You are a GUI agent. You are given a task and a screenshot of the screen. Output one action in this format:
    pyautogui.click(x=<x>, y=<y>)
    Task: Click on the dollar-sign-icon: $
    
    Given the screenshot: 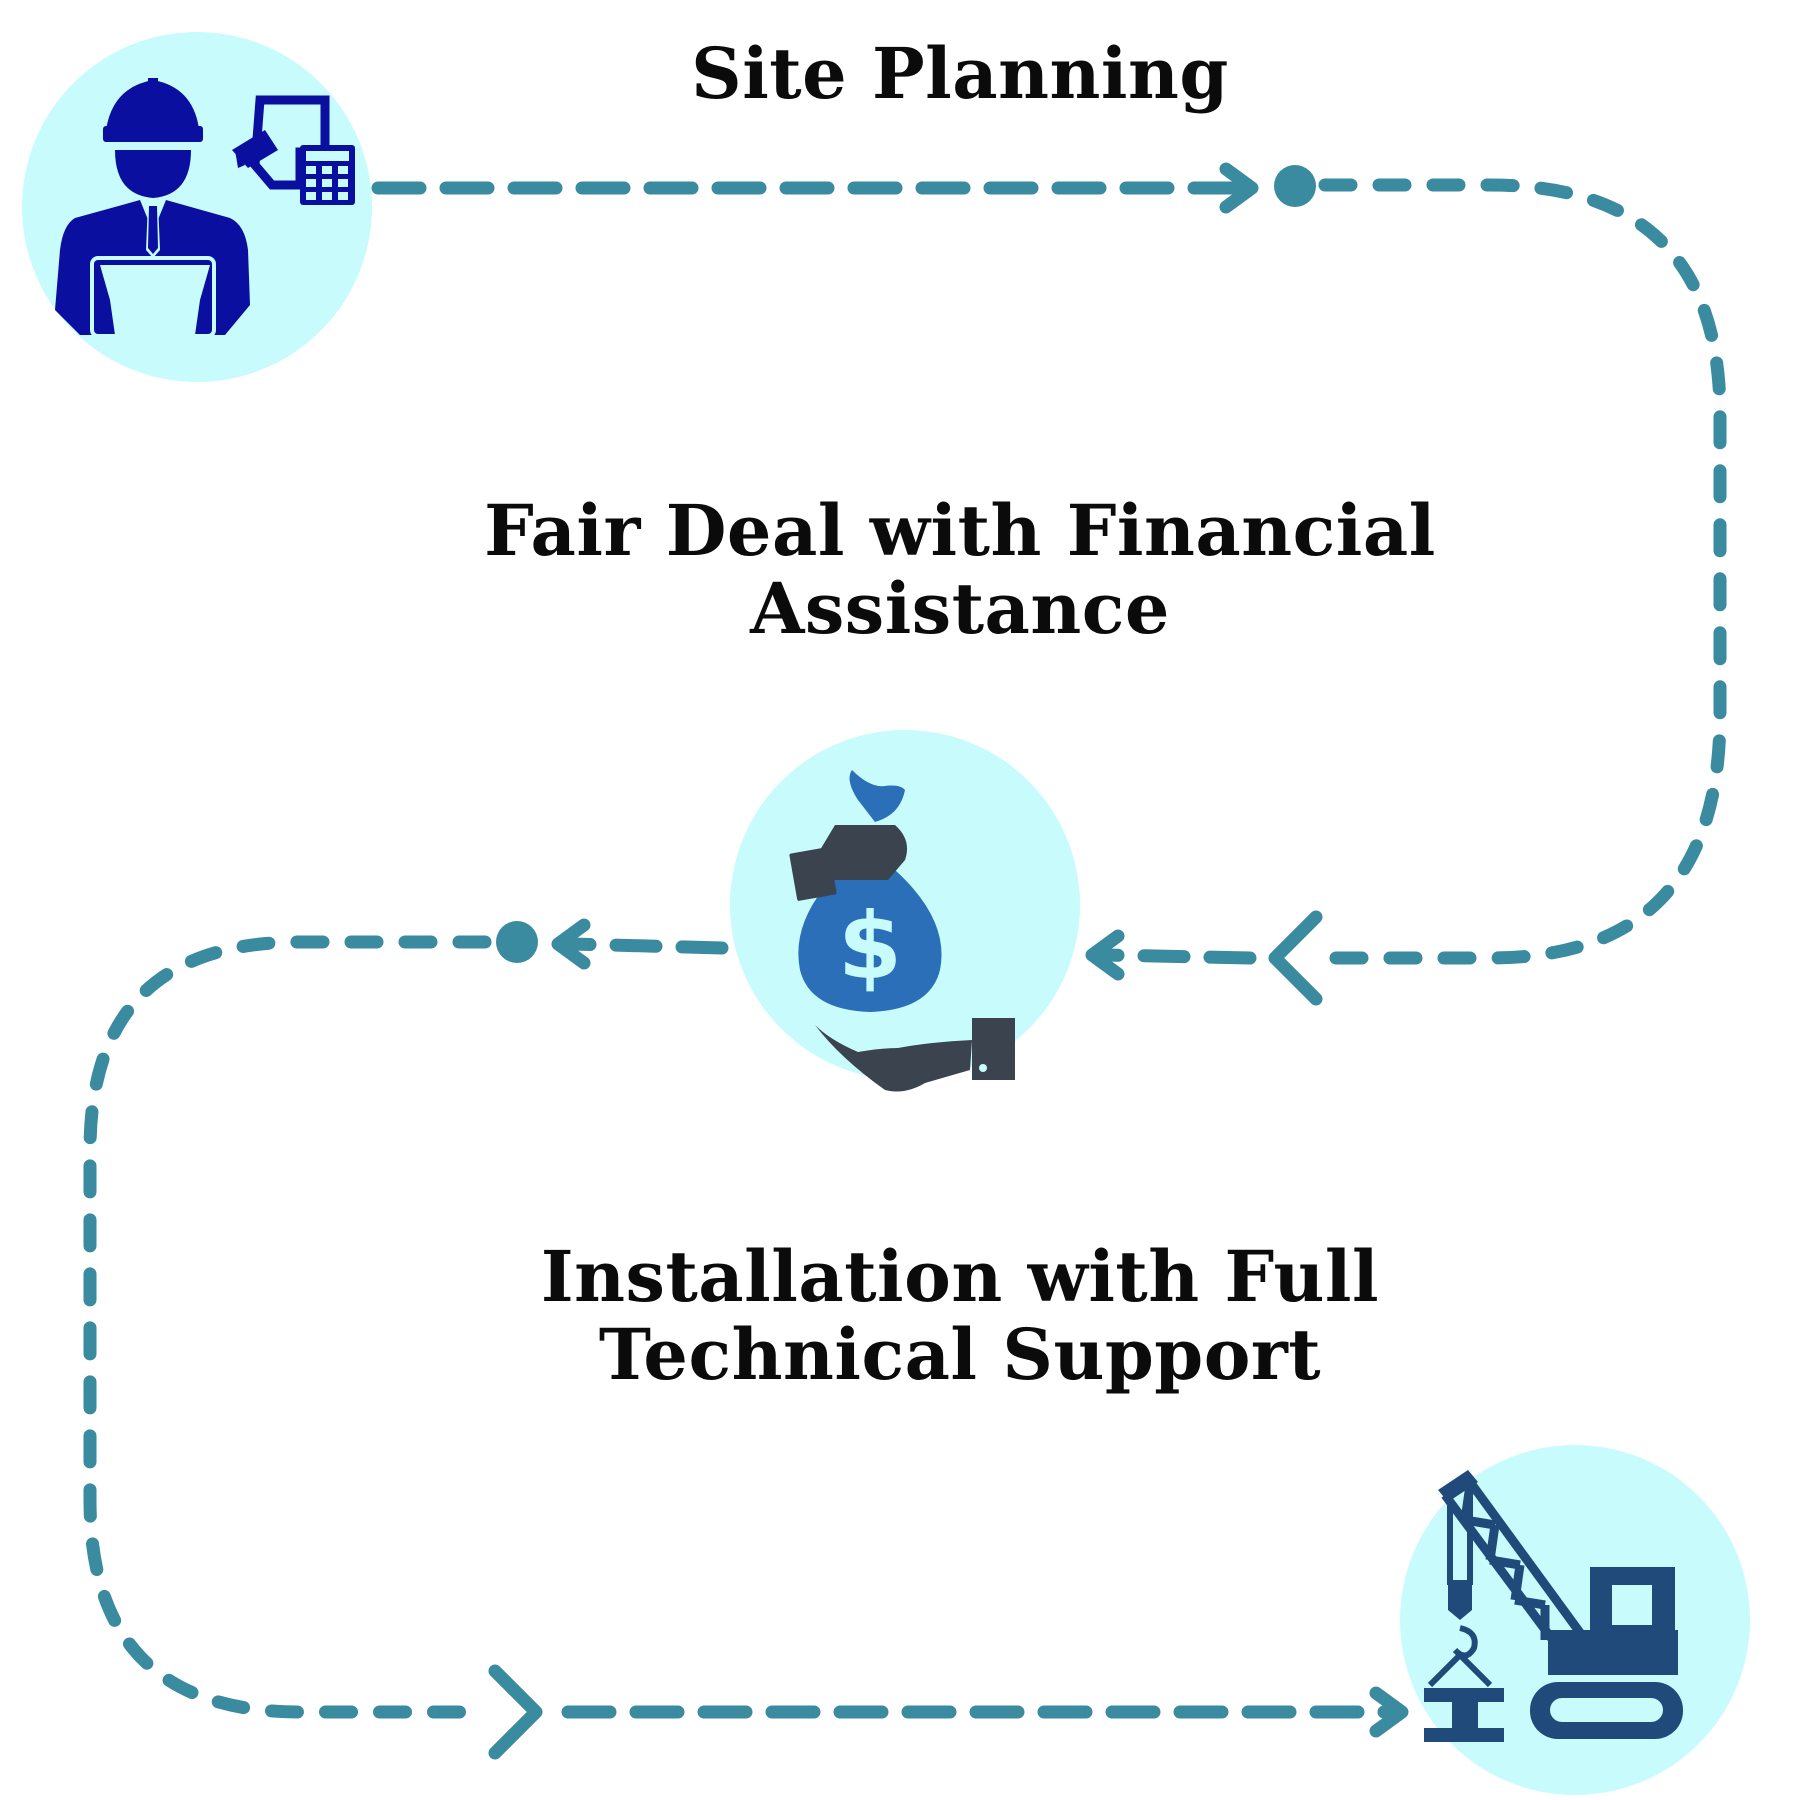 What is the action you would take?
    pyautogui.click(x=870, y=946)
    